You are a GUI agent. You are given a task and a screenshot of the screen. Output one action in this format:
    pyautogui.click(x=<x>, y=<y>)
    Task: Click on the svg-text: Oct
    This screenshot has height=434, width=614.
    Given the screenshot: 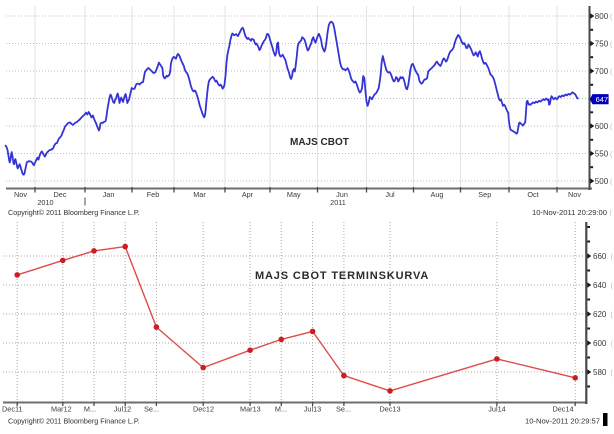 What is the action you would take?
    pyautogui.click(x=532, y=194)
    